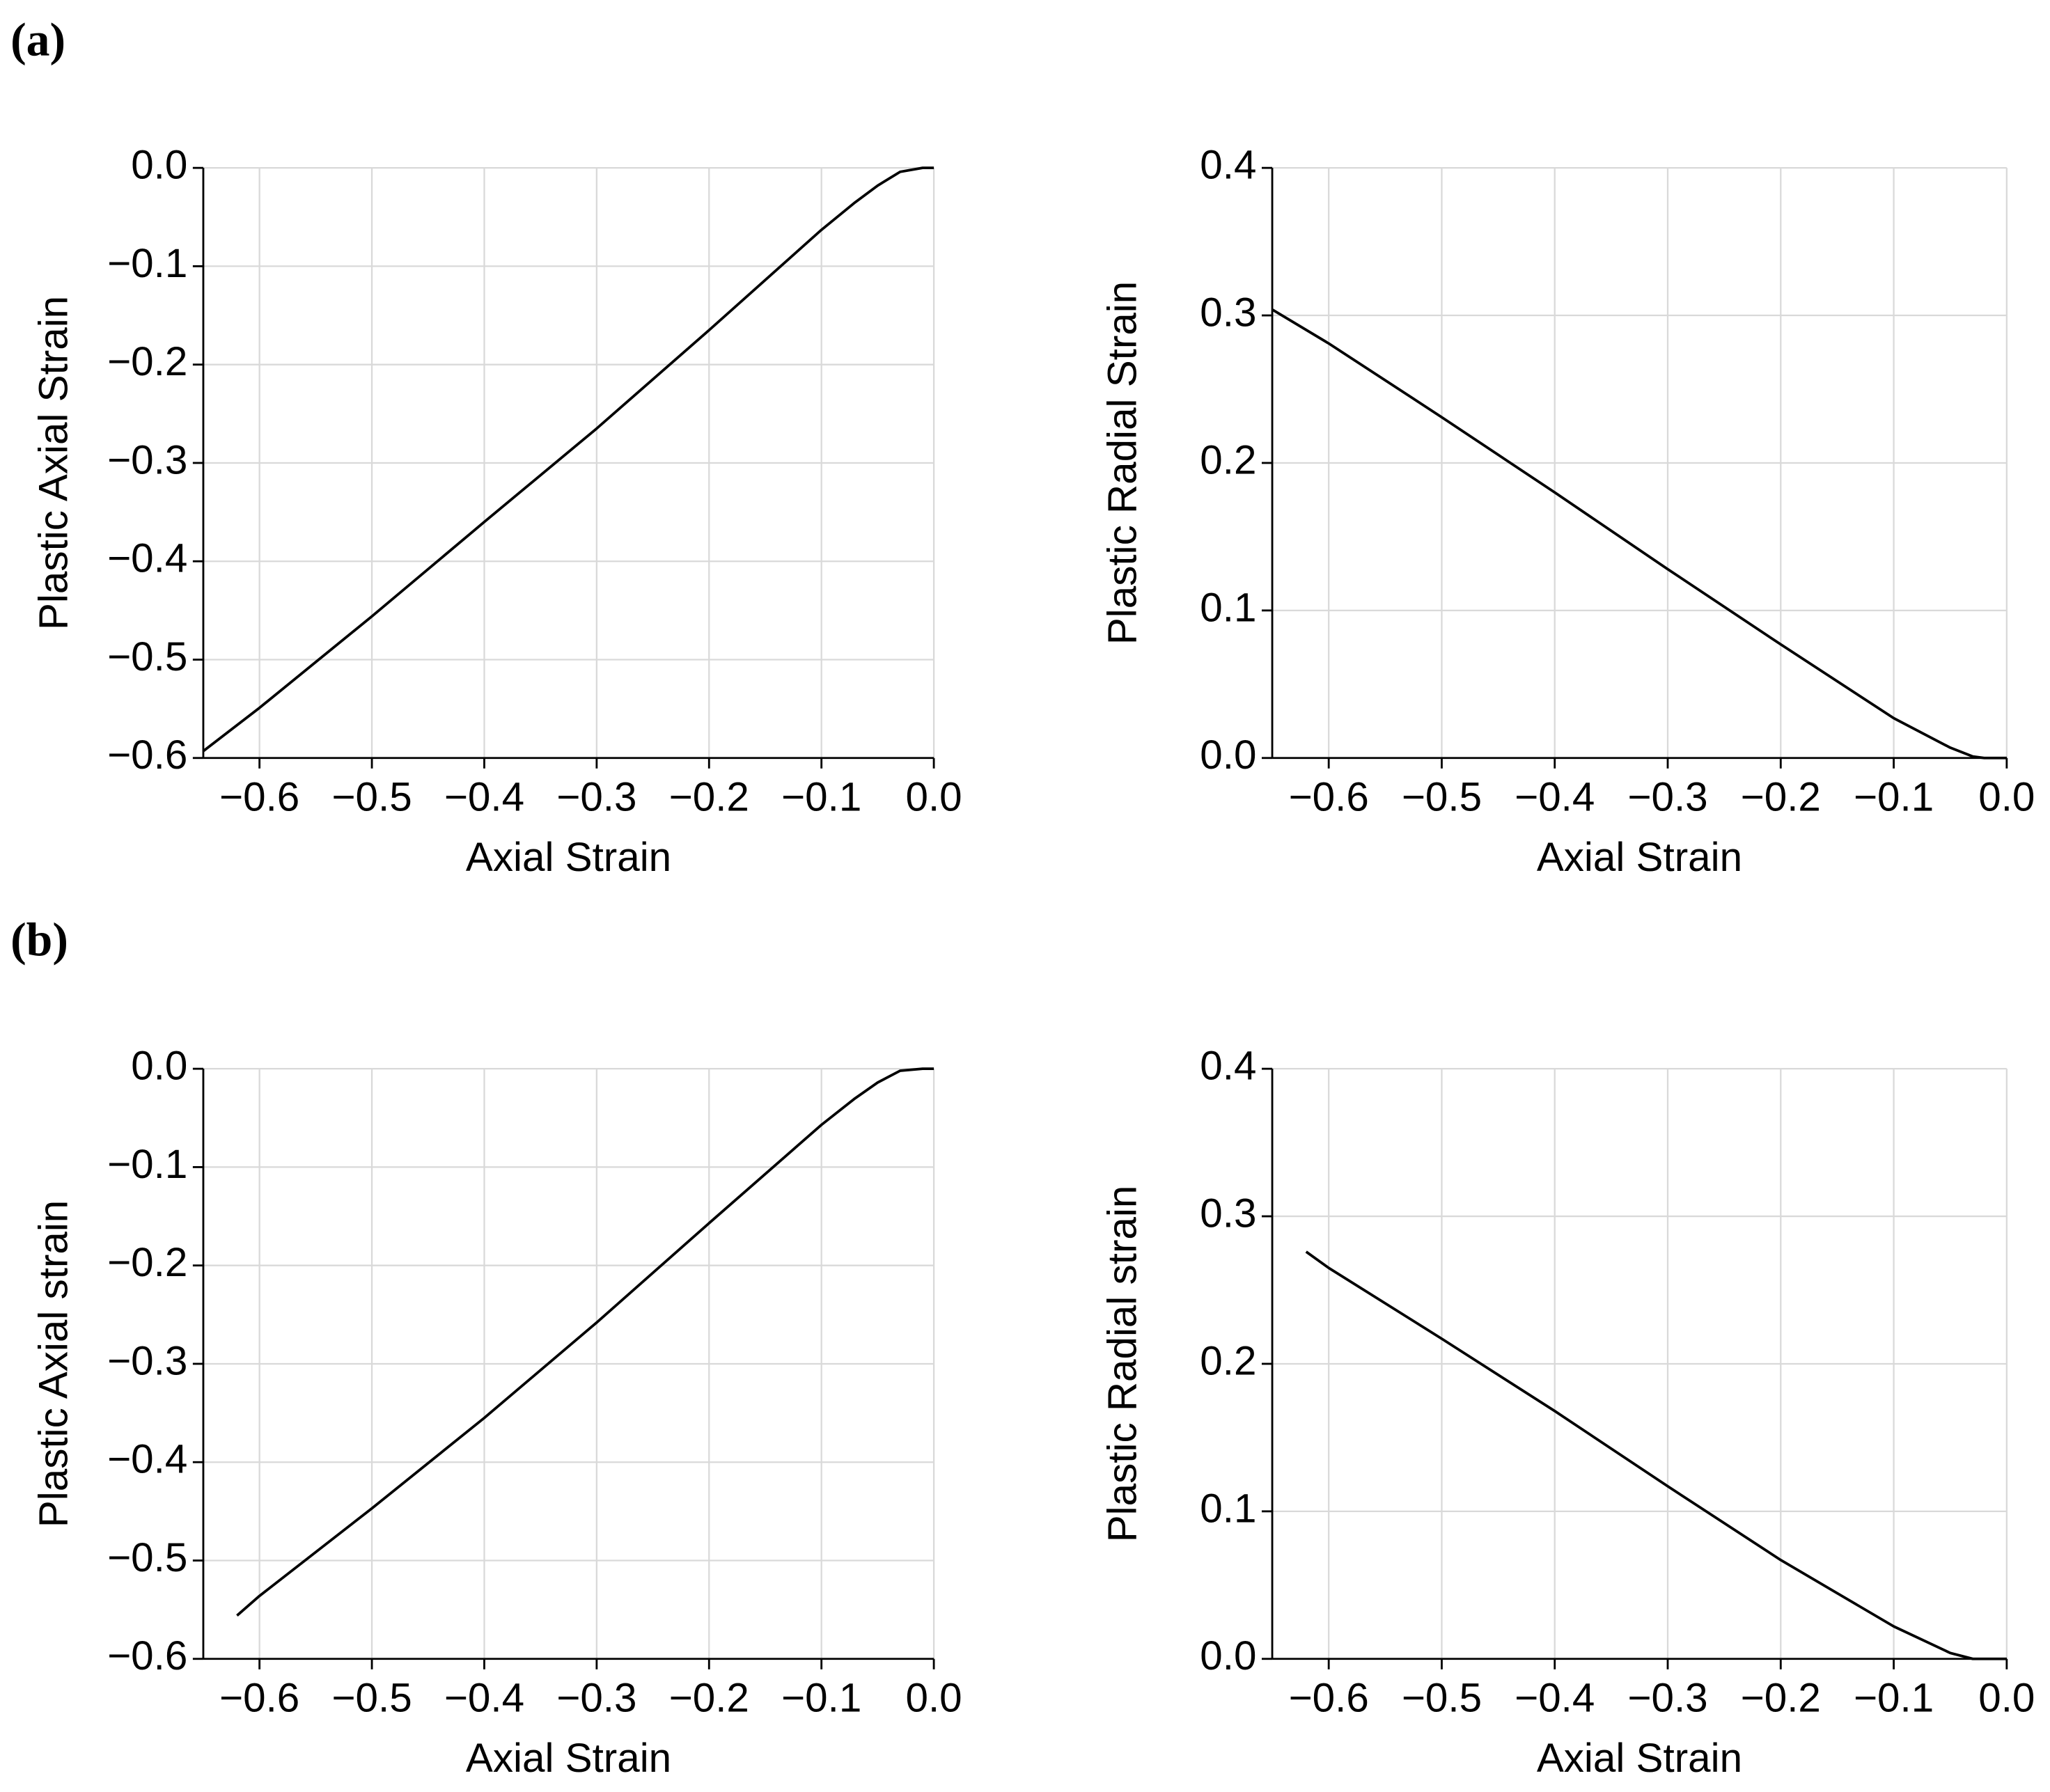  Describe the element at coordinates (39, 939) in the screenshot. I see `panel-label: (b)` at that location.